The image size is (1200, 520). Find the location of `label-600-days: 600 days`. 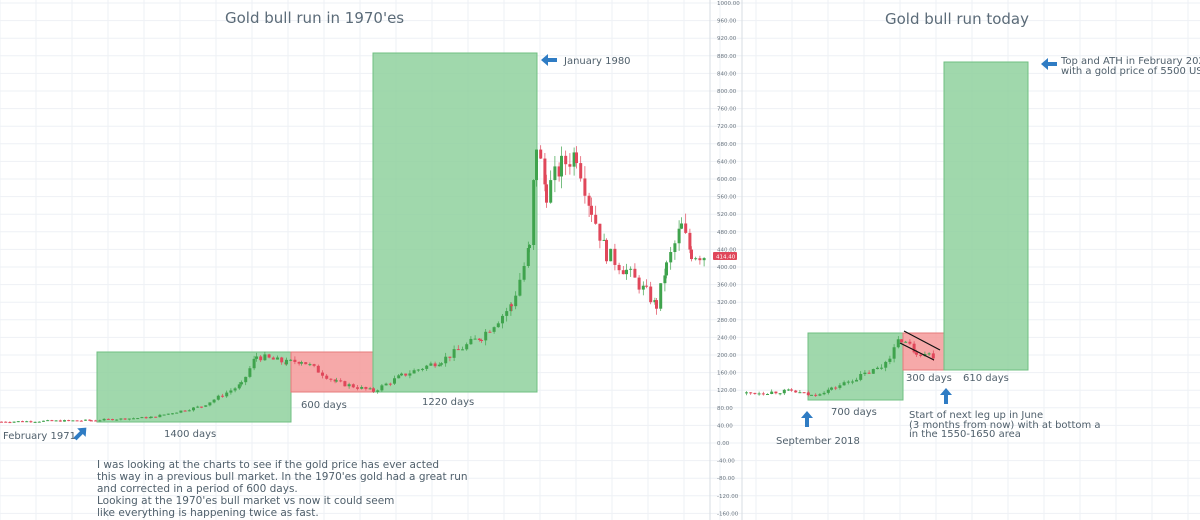

label-600-days: 600 days is located at coordinates (324, 405).